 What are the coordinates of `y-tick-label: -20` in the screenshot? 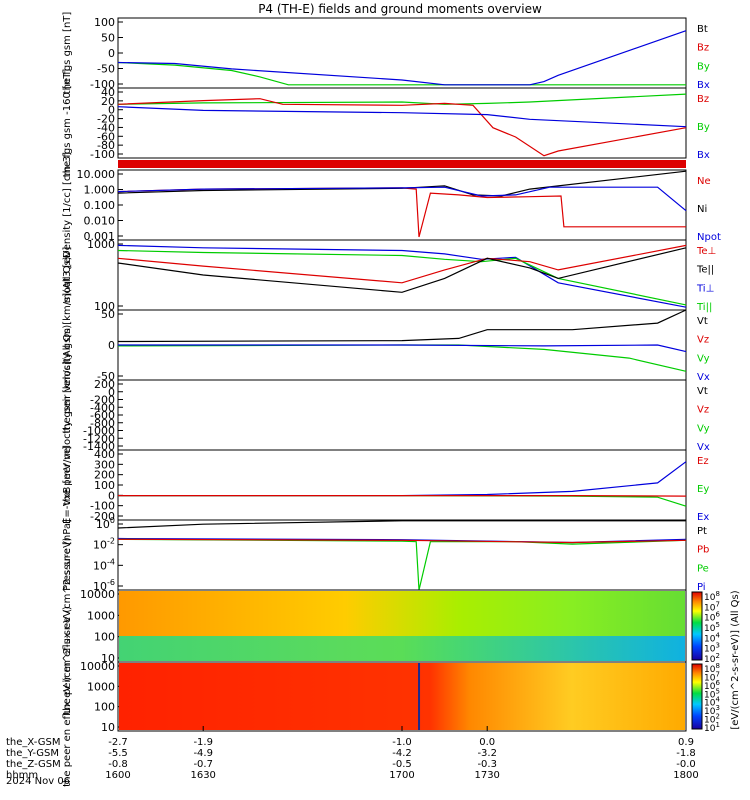 It's located at (106, 119).